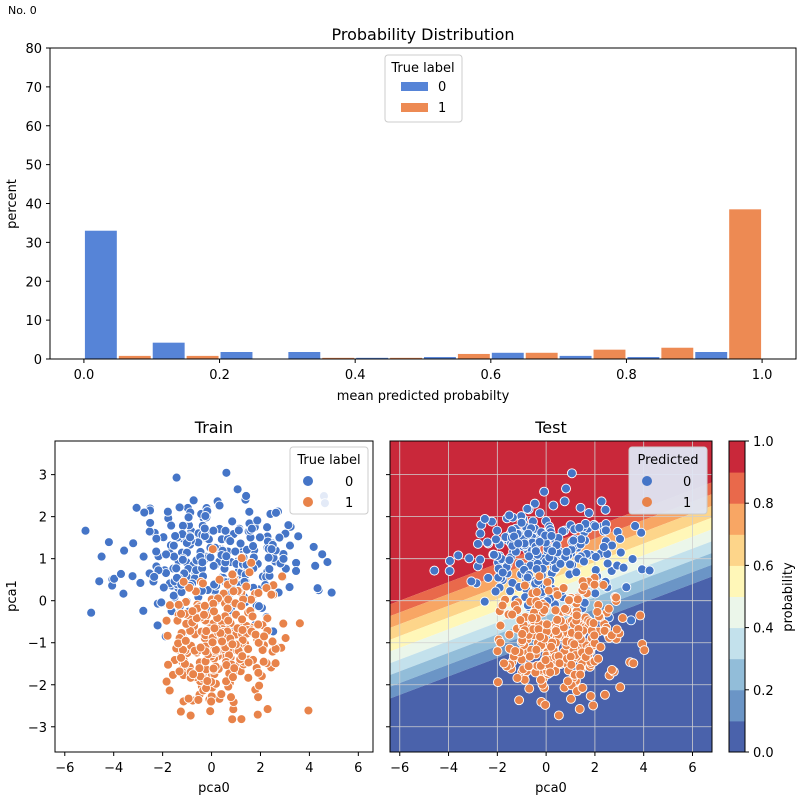 The height and width of the screenshot is (800, 800). I want to click on legend-title: True label, so click(328, 460).